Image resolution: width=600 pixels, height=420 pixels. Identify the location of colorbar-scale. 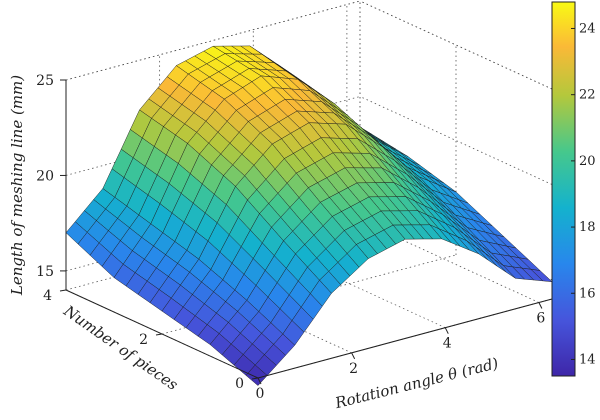
(563, 189).